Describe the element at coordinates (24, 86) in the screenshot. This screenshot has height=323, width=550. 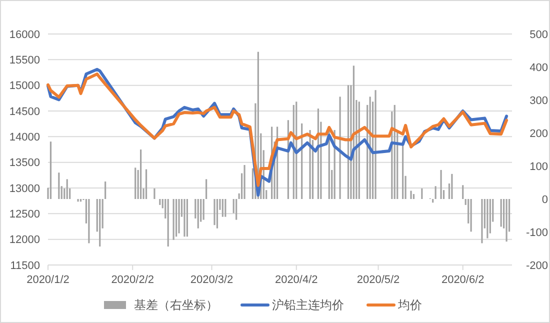
I see `y-tick-label: 15000` at that location.